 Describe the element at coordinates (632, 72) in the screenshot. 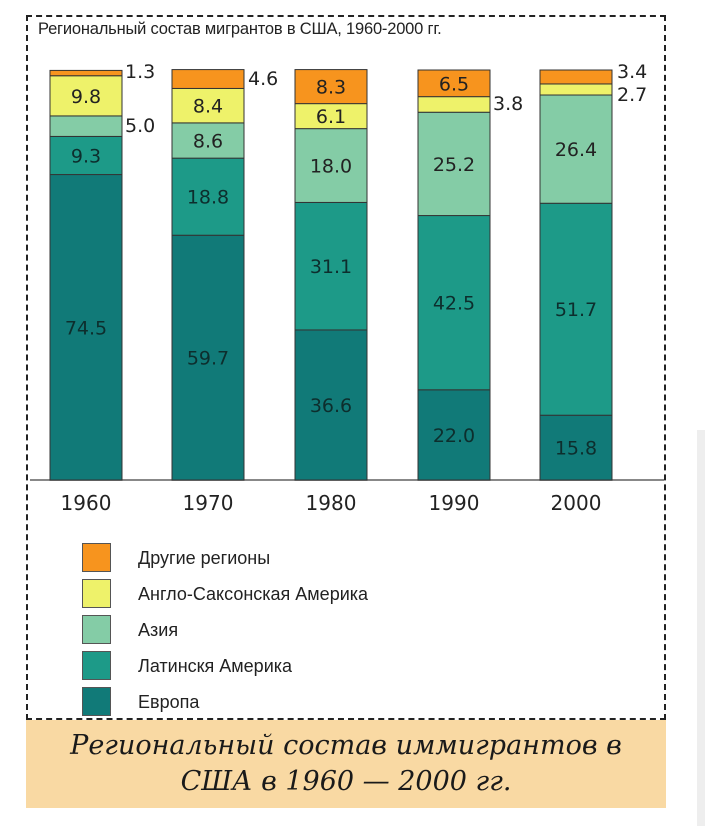

I see `data-label: 3.4` at that location.